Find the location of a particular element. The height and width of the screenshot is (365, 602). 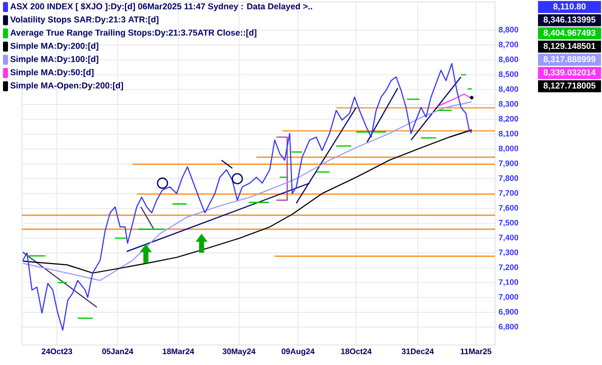

legend-label: Average True Range Trailing Stops:Dy:21:3.75ATR Close::[d] is located at coordinates (133, 33).